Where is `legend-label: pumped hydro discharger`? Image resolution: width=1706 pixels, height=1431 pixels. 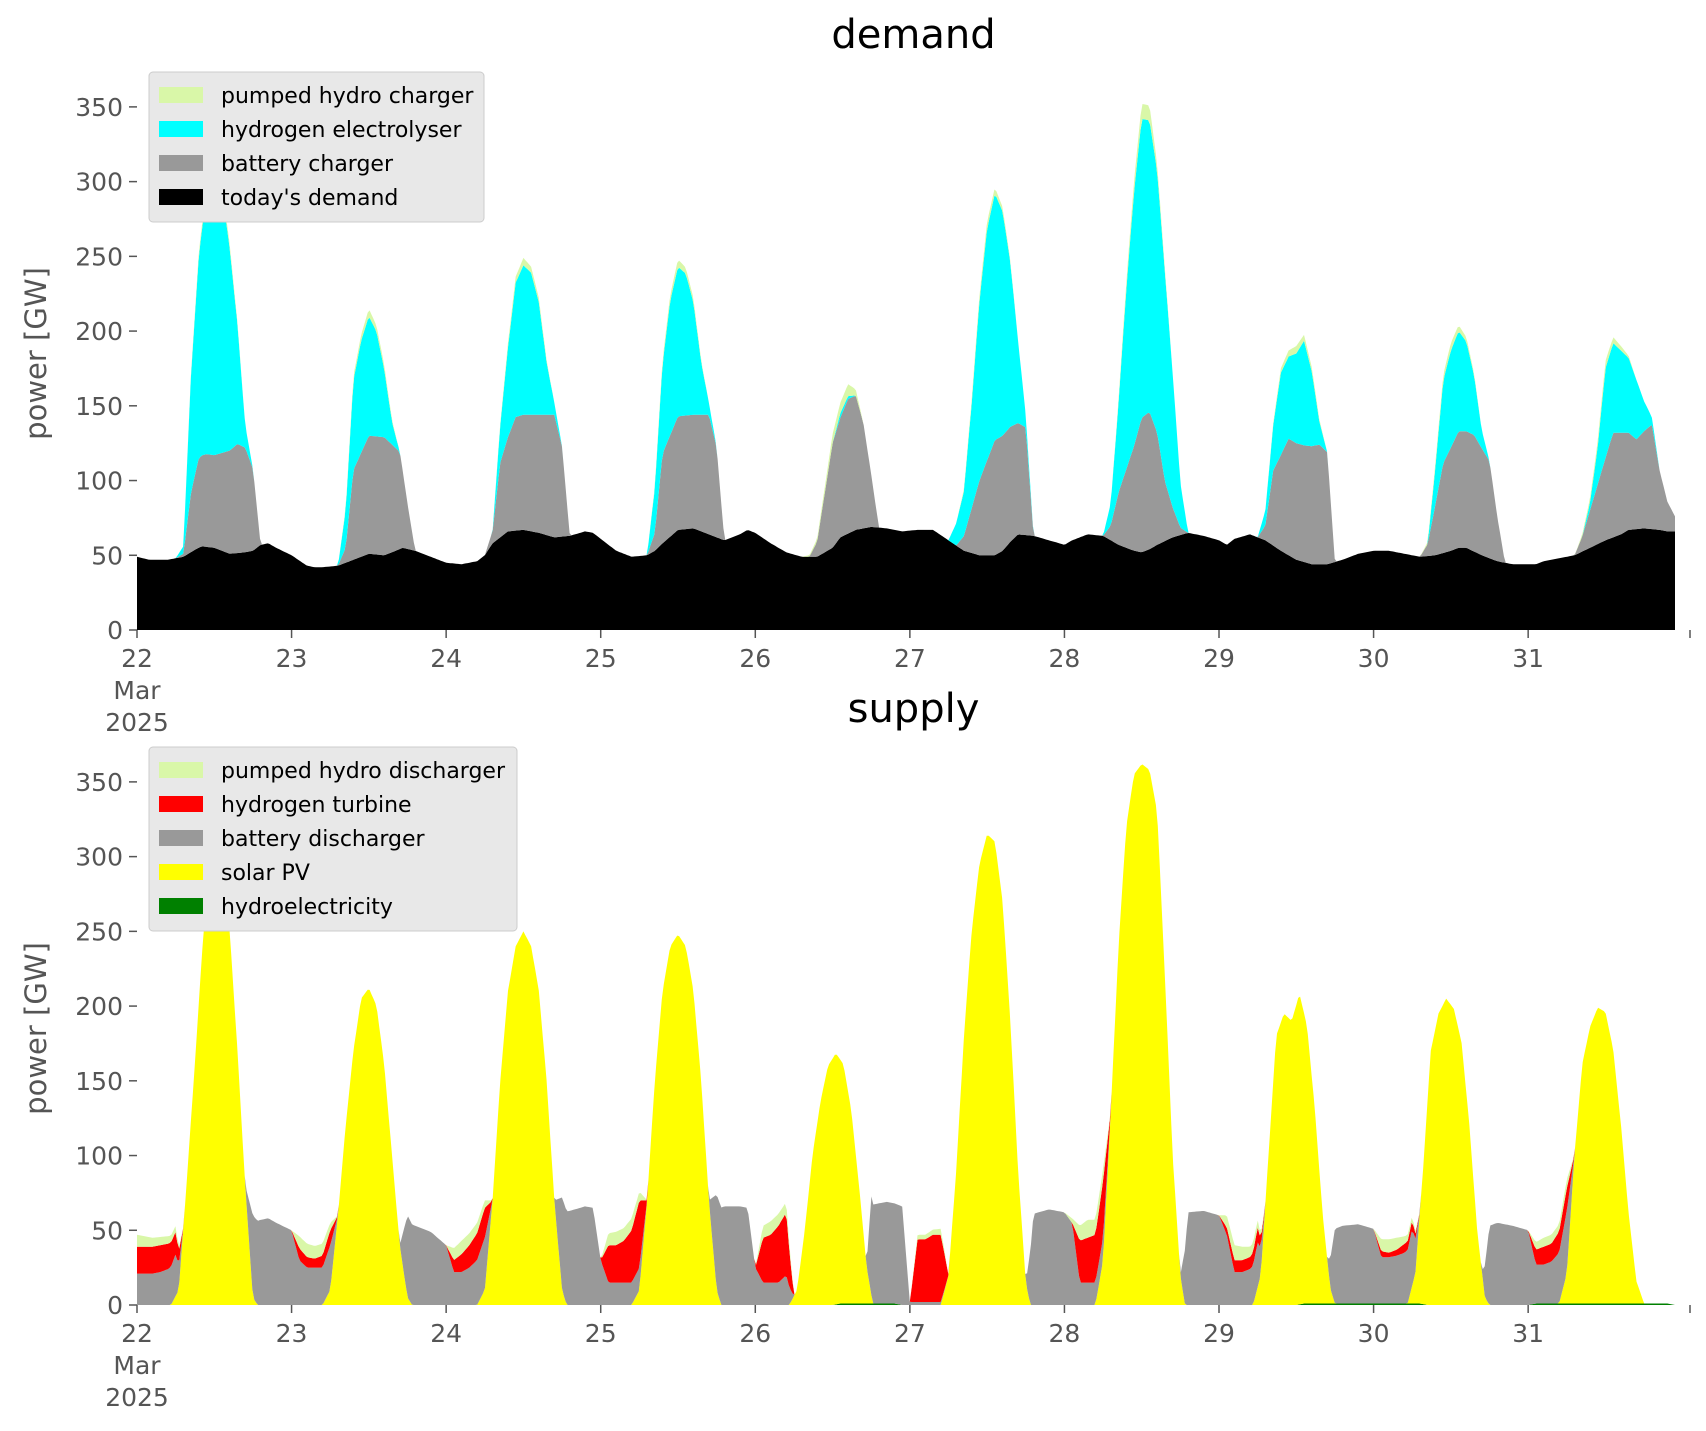 legend-label: pumped hydro discharger is located at coordinates (363, 771).